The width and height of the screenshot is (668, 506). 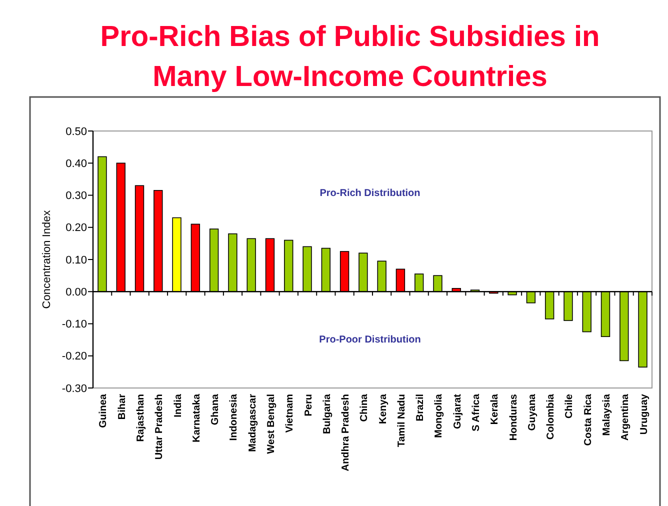 I want to click on x-tick-label: Colombia, so click(x=551, y=417).